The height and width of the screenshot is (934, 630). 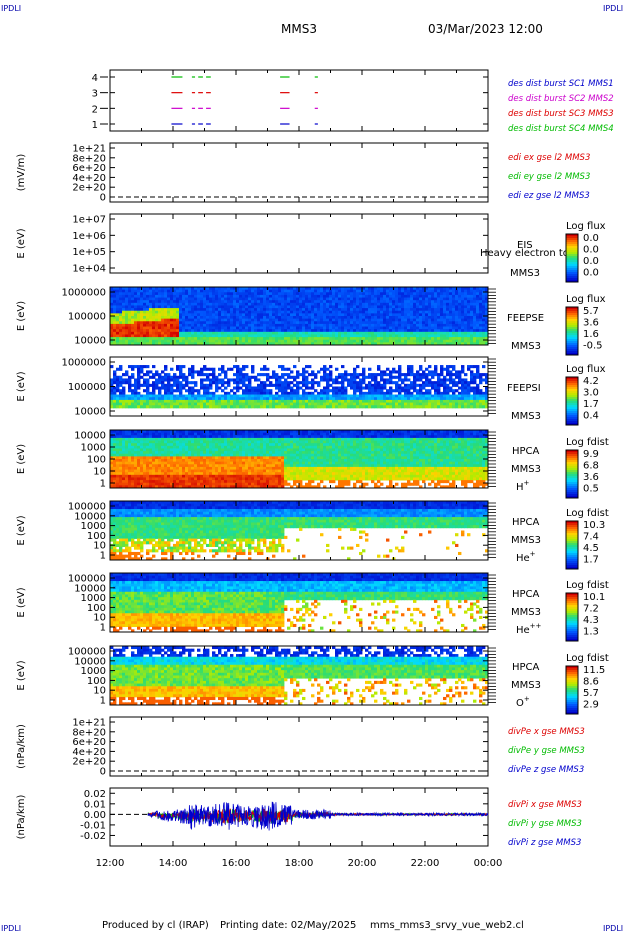 What do you see at coordinates (90, 341) in the screenshot?
I see `y-tick-label: 10000` at bounding box center [90, 341].